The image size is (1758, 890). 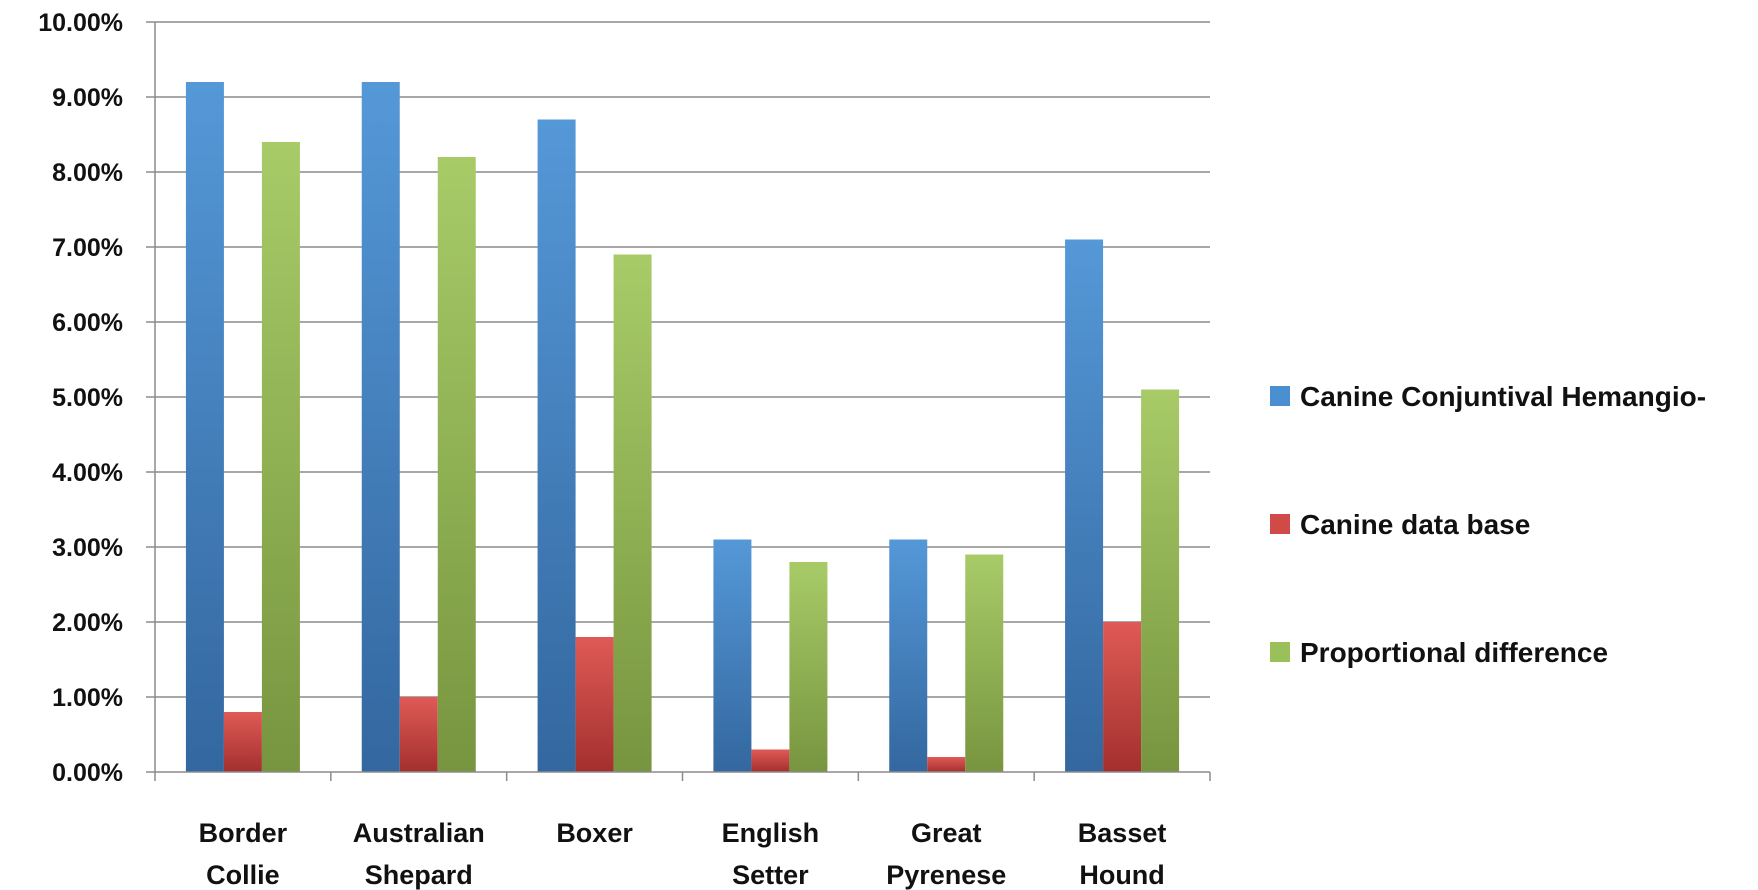 What do you see at coordinates (1121, 875) in the screenshot?
I see `x-category-label: Hound` at bounding box center [1121, 875].